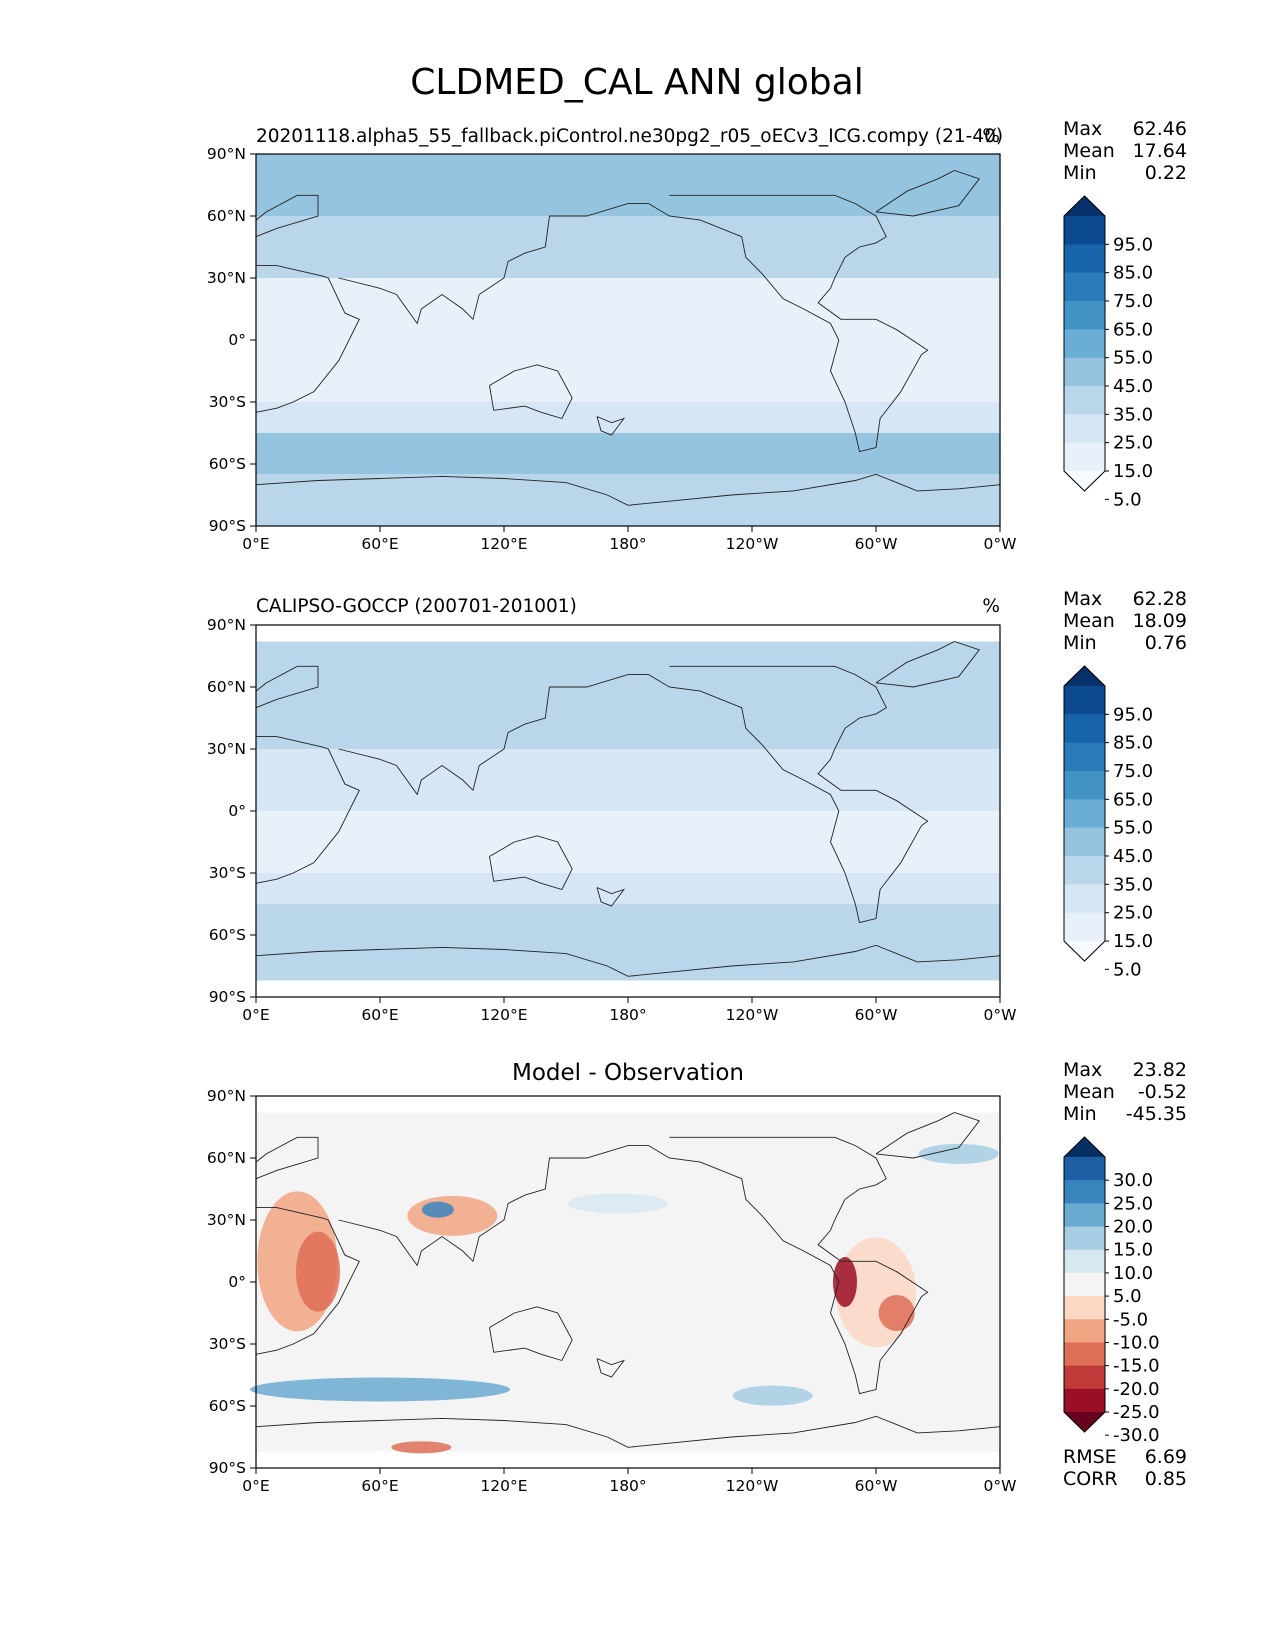  I want to click on x-tick-label: 120°E, so click(503, 544).